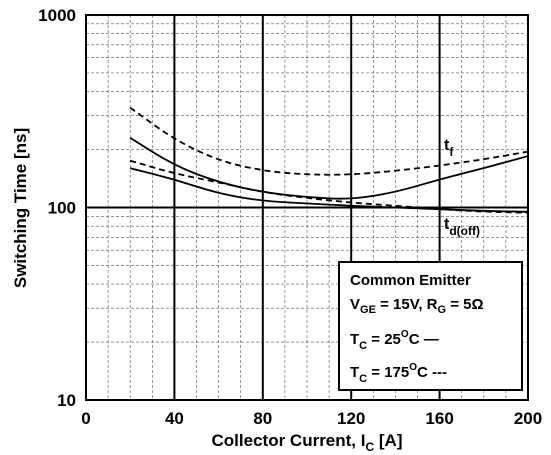 Image resolution: width=551 pixels, height=455 pixels. What do you see at coordinates (439, 418) in the screenshot?
I see `x-tick-label: 160` at bounding box center [439, 418].